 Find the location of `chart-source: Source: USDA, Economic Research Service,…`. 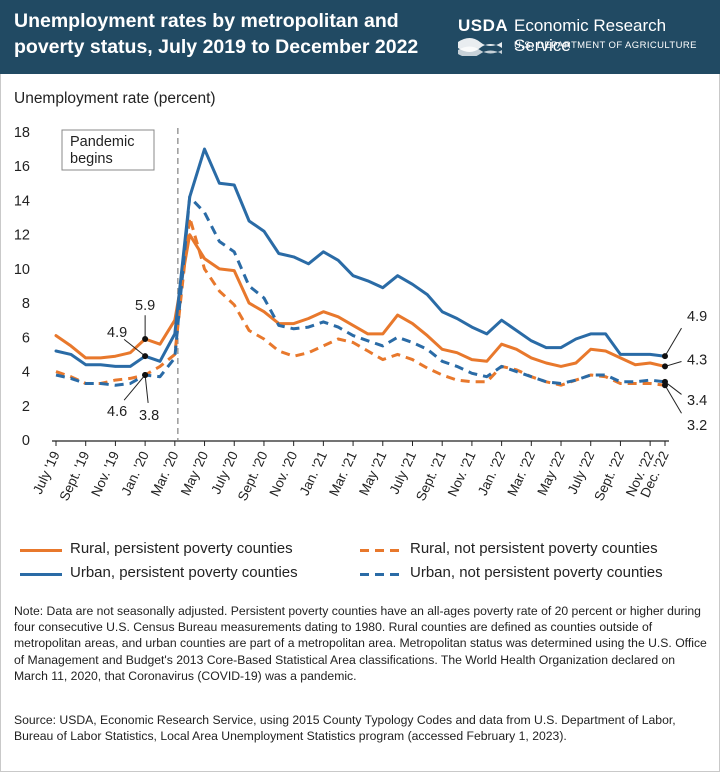

chart-source: Source: USDA, Economic Research Service,… is located at coordinates (345, 728).